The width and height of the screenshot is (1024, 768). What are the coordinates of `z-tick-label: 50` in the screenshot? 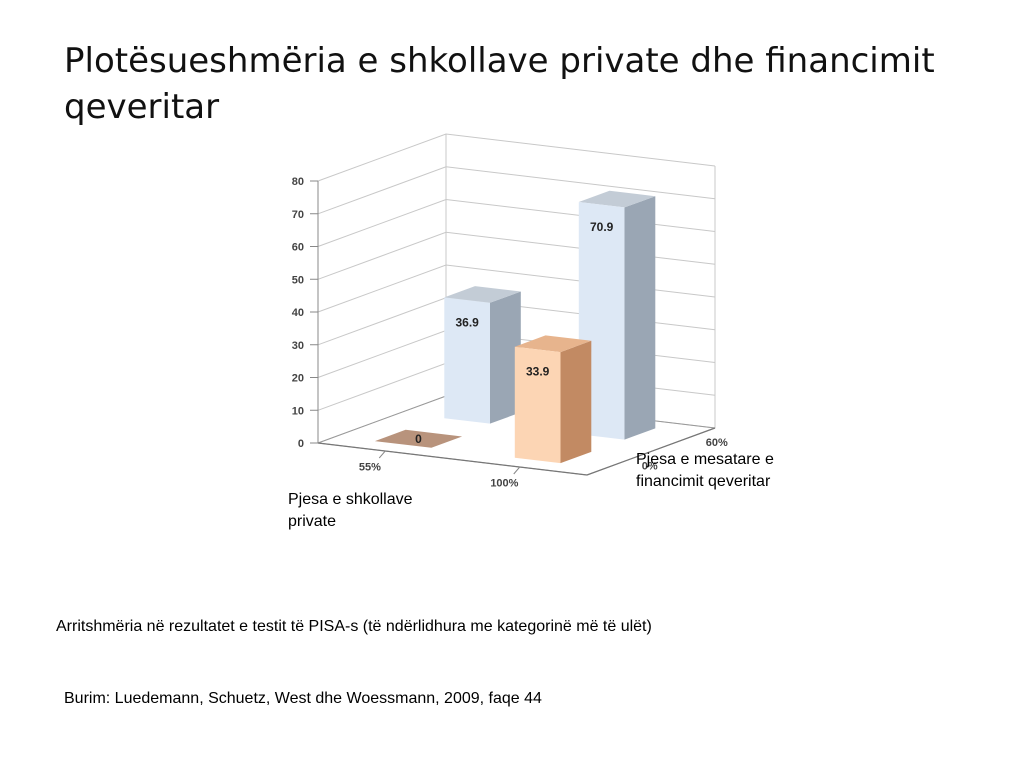 It's located at (298, 280).